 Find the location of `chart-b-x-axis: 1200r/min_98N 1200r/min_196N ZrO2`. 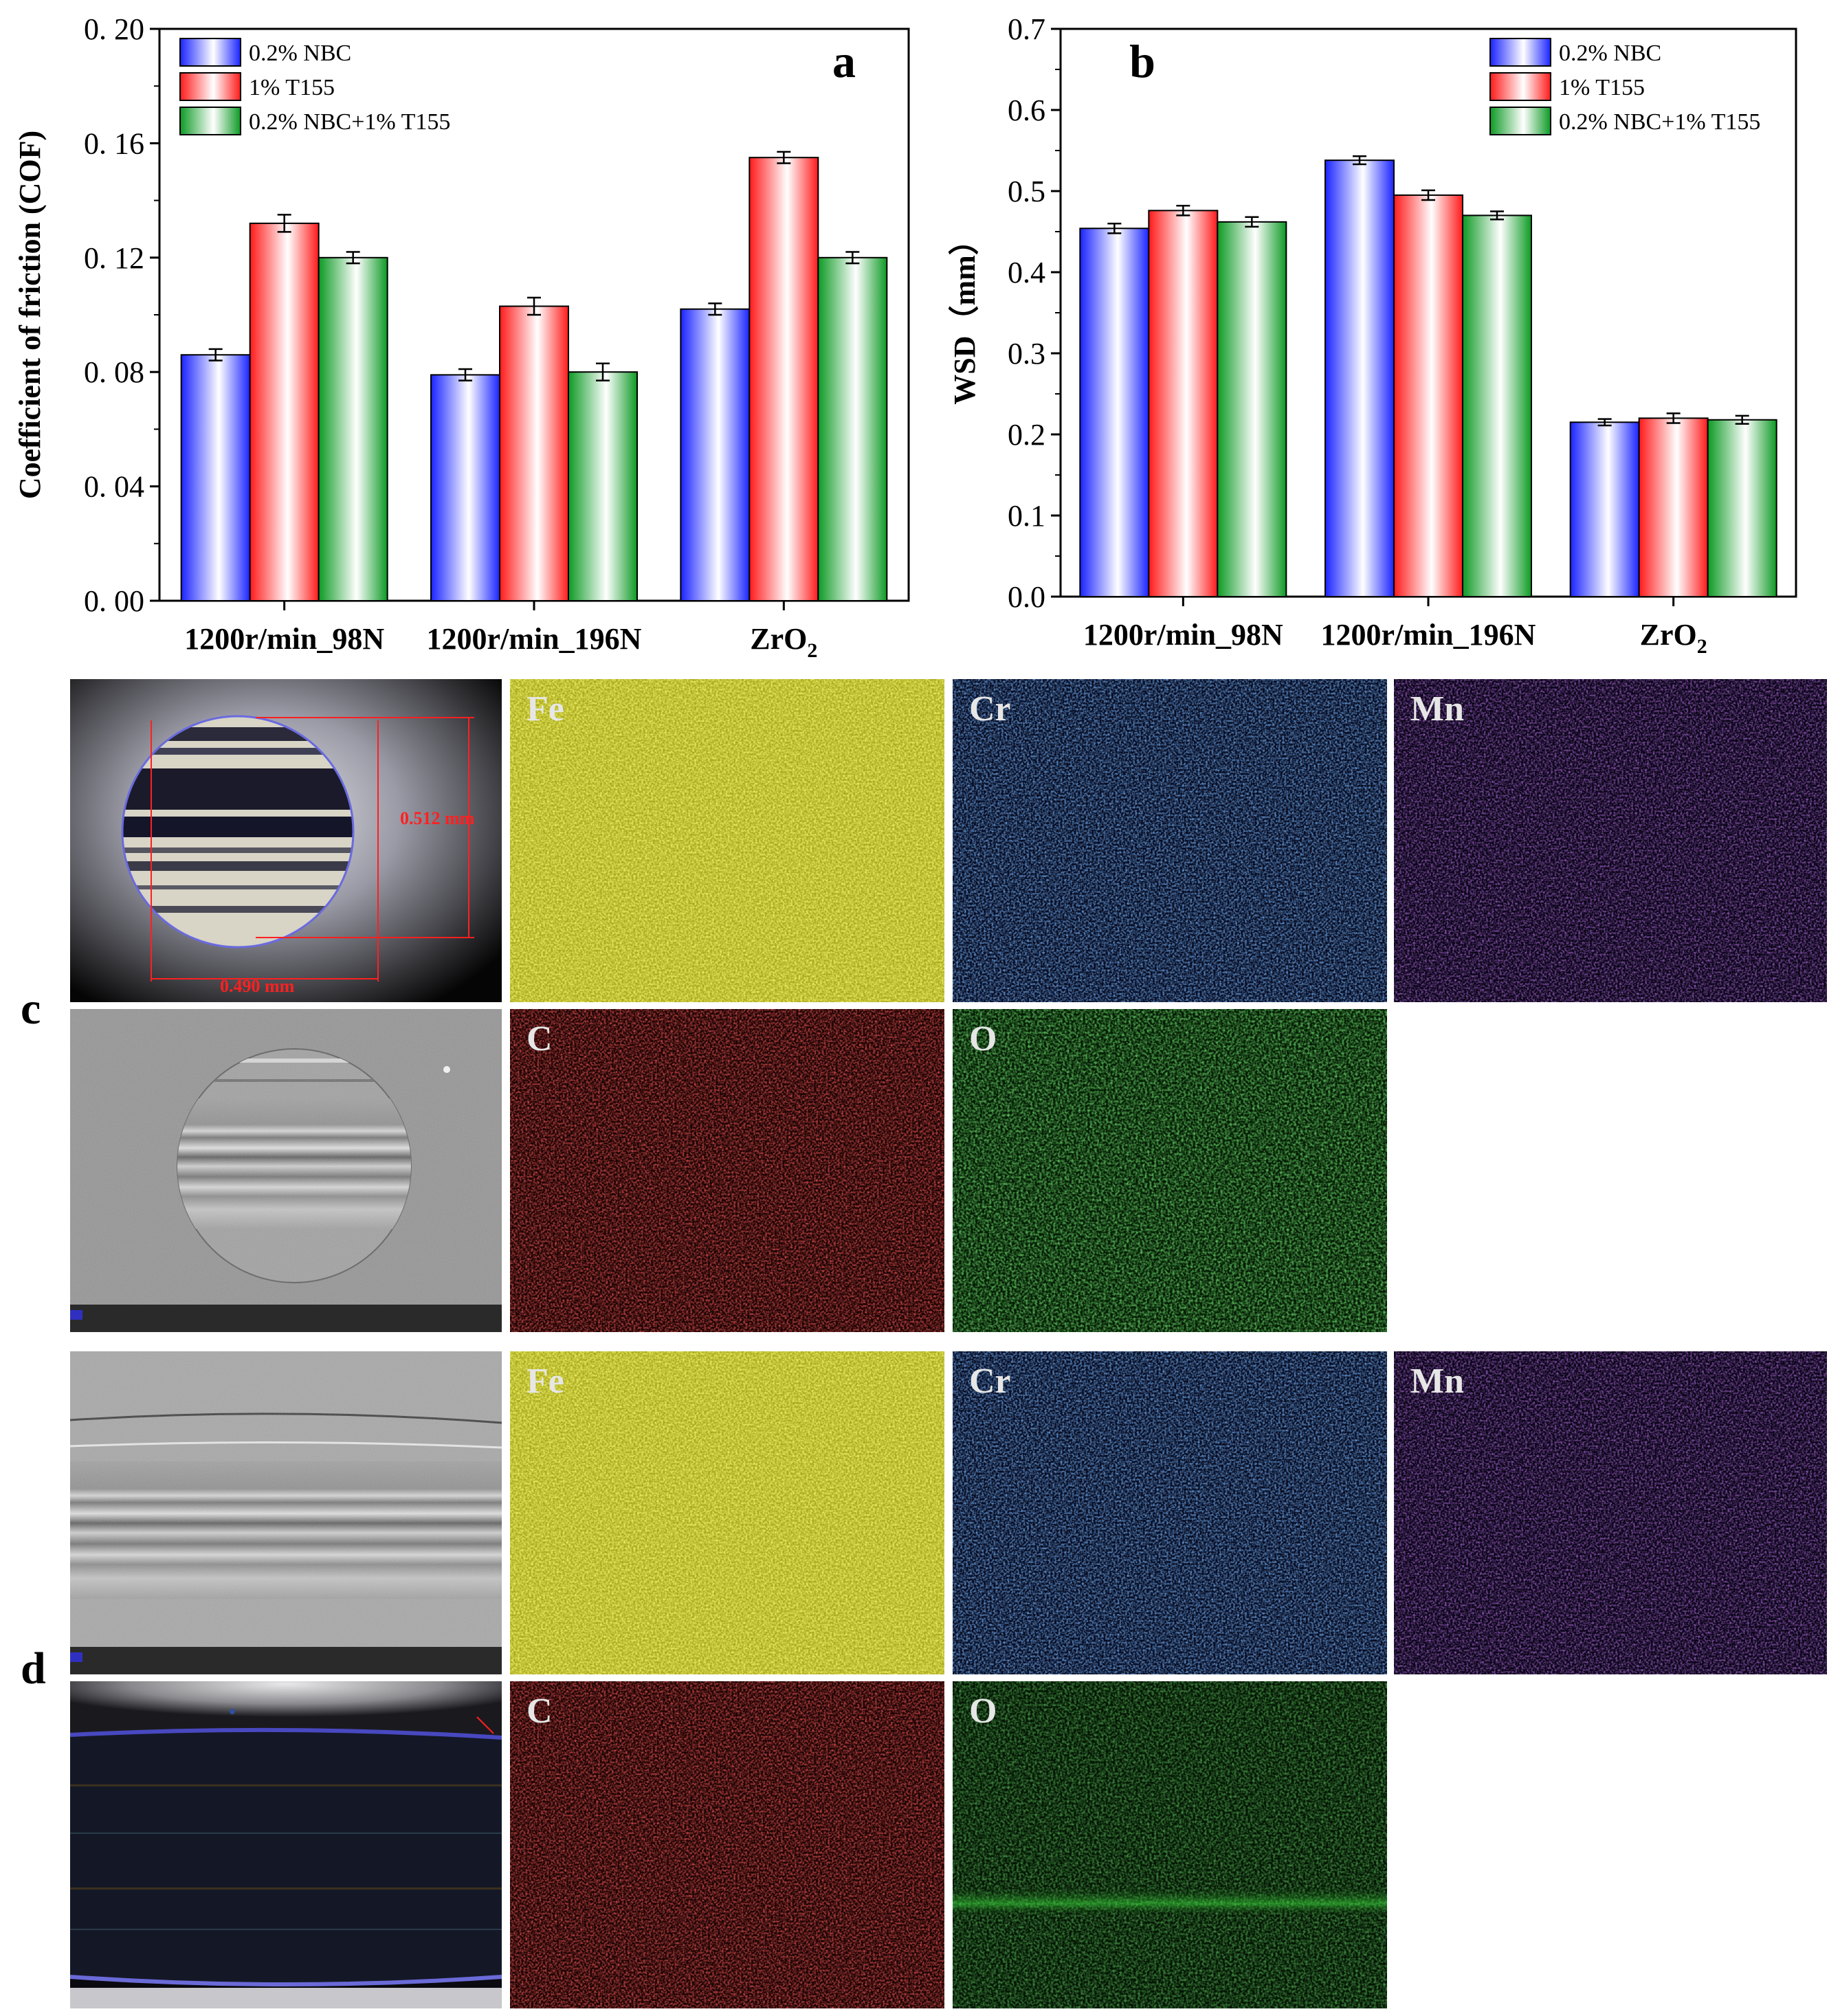

chart-b-x-axis: 1200r/min_98N 1200r/min_196N ZrO2 is located at coordinates (1395, 627).